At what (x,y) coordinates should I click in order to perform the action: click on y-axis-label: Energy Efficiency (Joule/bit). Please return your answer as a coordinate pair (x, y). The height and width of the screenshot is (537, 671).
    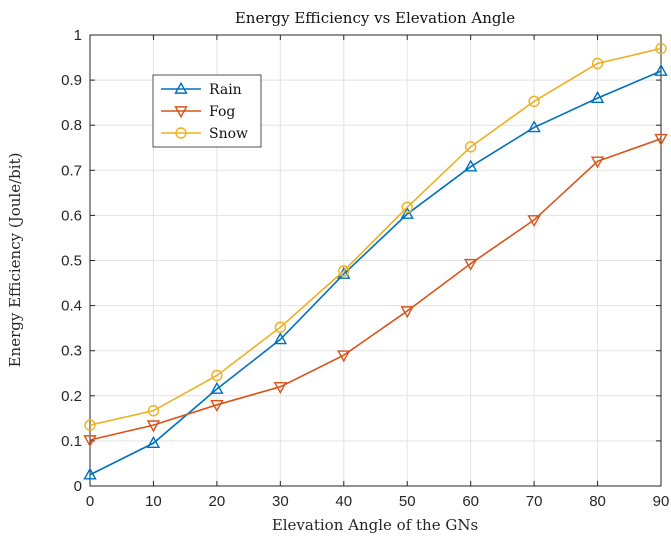
    Looking at the image, I should click on (15, 260).